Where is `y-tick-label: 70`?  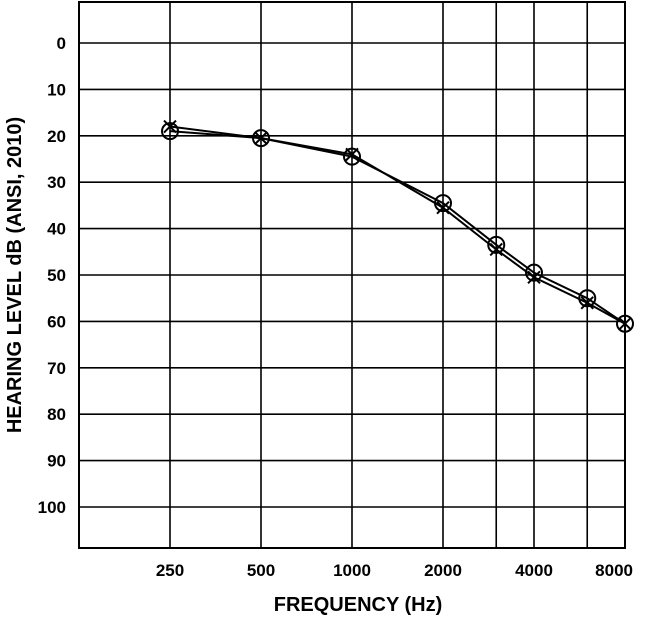
y-tick-label: 70 is located at coordinates (56, 368).